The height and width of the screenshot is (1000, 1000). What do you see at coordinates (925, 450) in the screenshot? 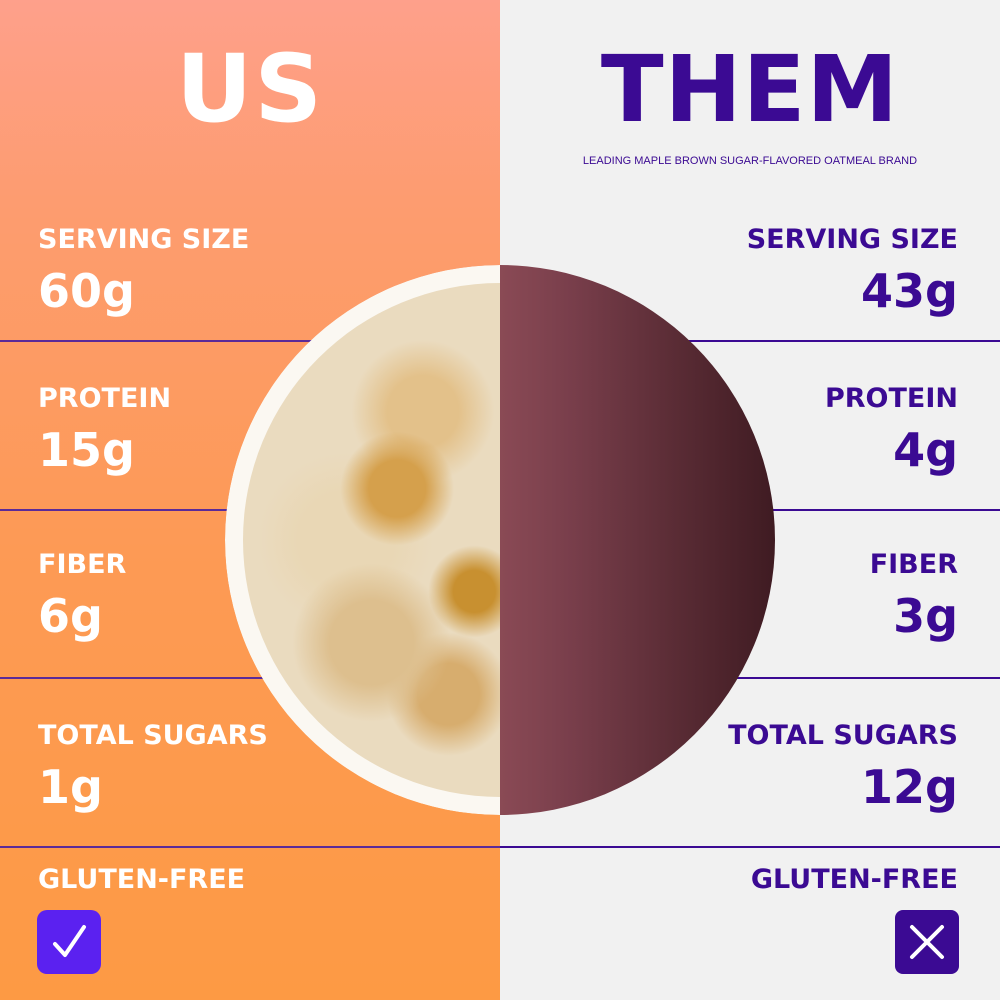
I see `them-protein-value: 4g` at bounding box center [925, 450].